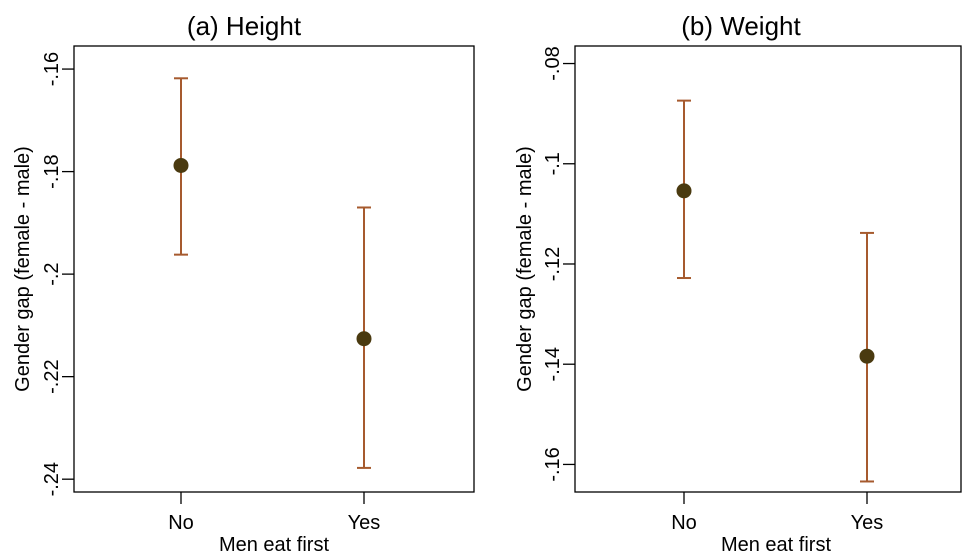 Image resolution: width=963 pixels, height=557 pixels. What do you see at coordinates (52, 376) in the screenshot?
I see `y-tick-label: -.22` at bounding box center [52, 376].